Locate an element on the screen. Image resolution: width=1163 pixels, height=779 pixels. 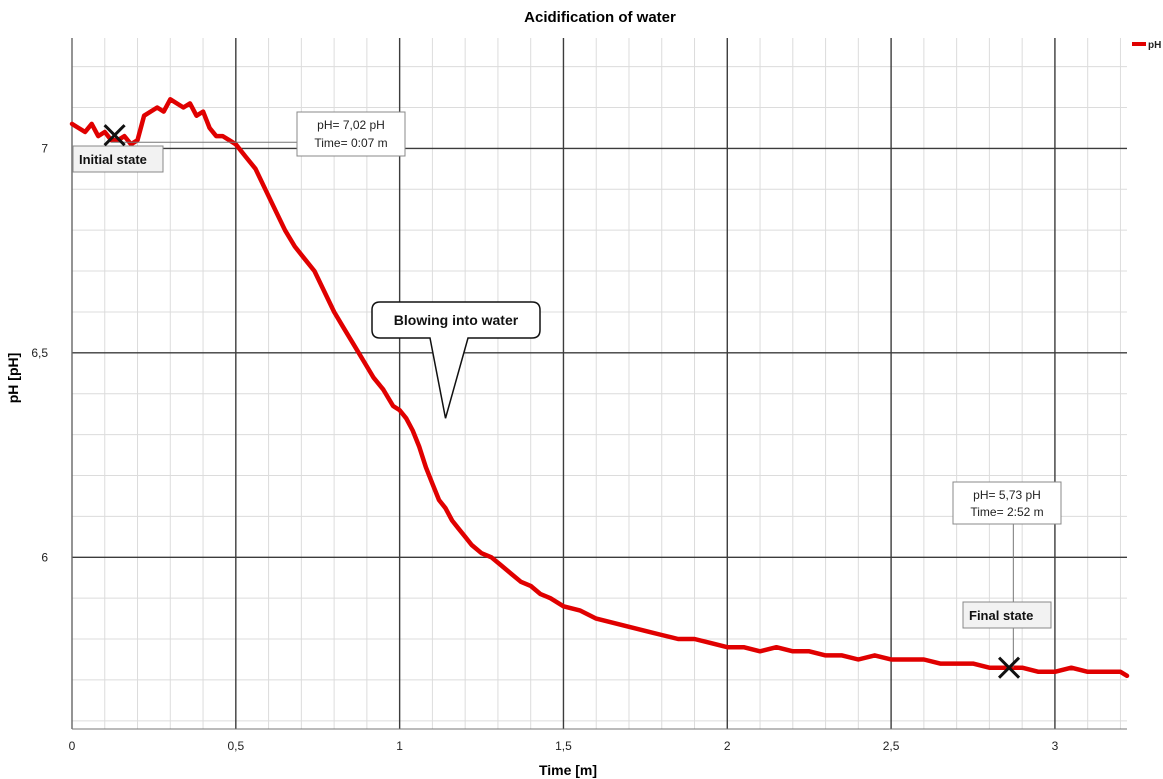
y-axis-label: pH [pH] is located at coordinates (13, 378).